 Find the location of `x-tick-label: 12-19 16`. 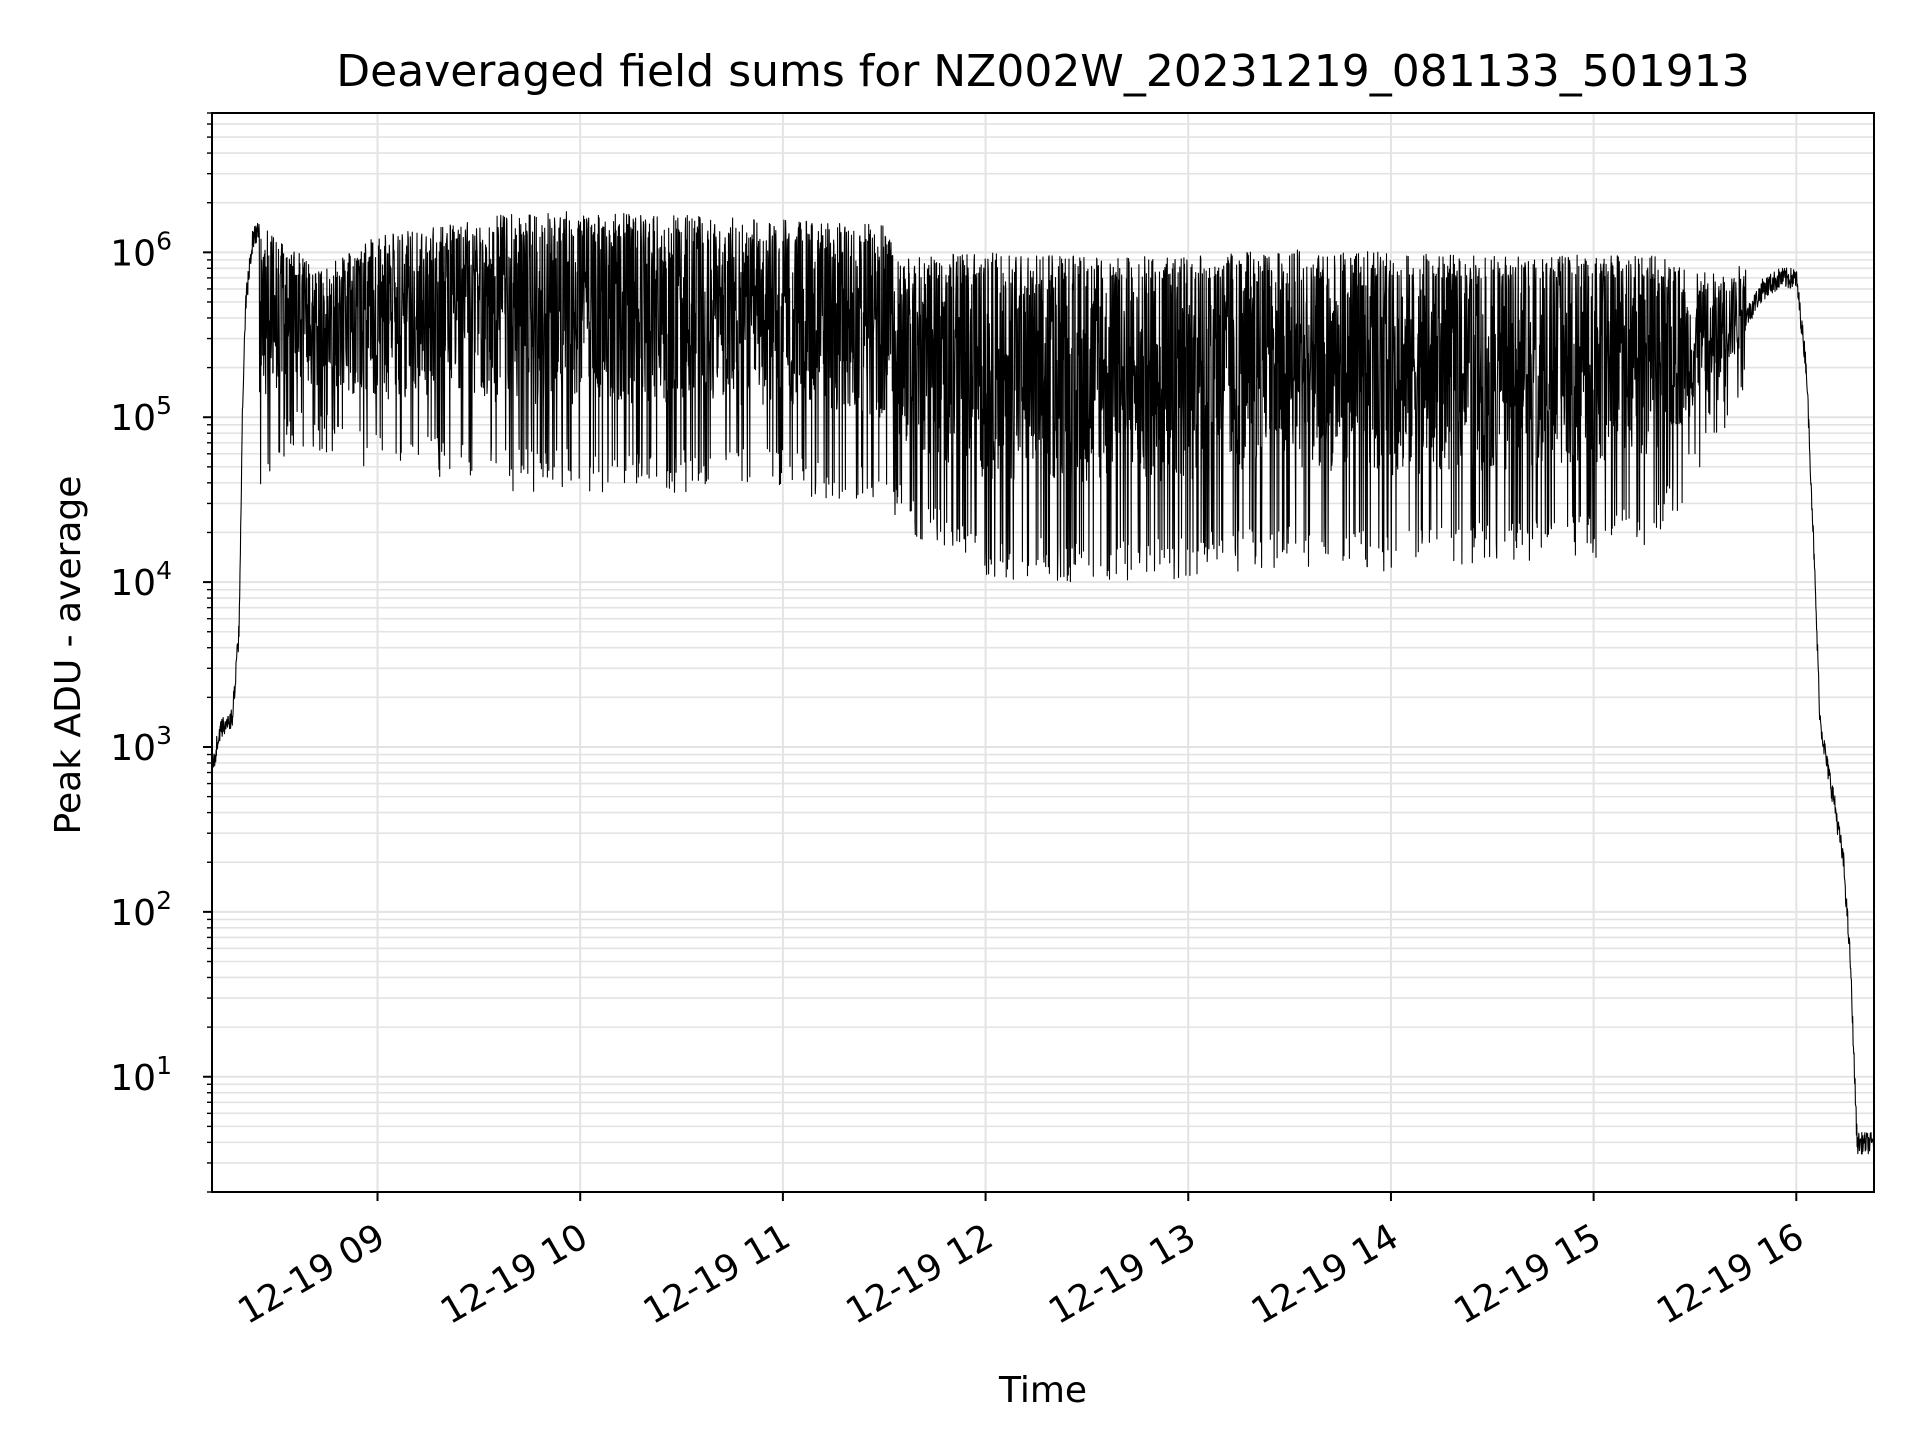

x-tick-label: 12-19 16 is located at coordinates (1730, 1274).